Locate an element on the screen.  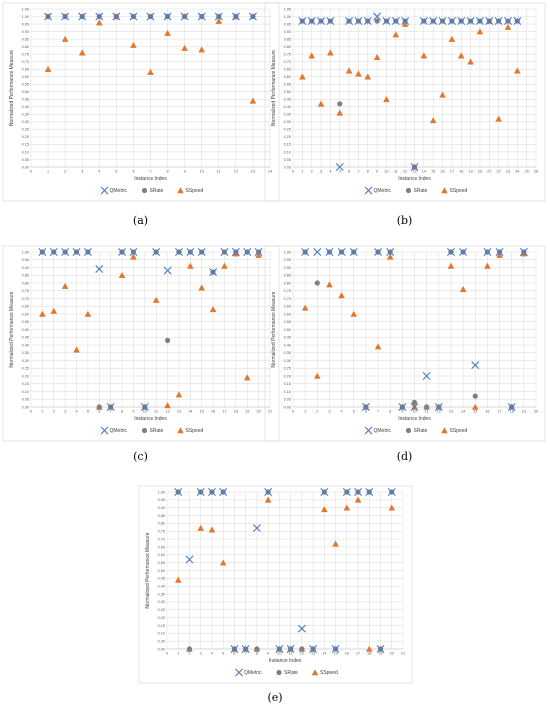
x-tick-label: 2 is located at coordinates (189, 654).